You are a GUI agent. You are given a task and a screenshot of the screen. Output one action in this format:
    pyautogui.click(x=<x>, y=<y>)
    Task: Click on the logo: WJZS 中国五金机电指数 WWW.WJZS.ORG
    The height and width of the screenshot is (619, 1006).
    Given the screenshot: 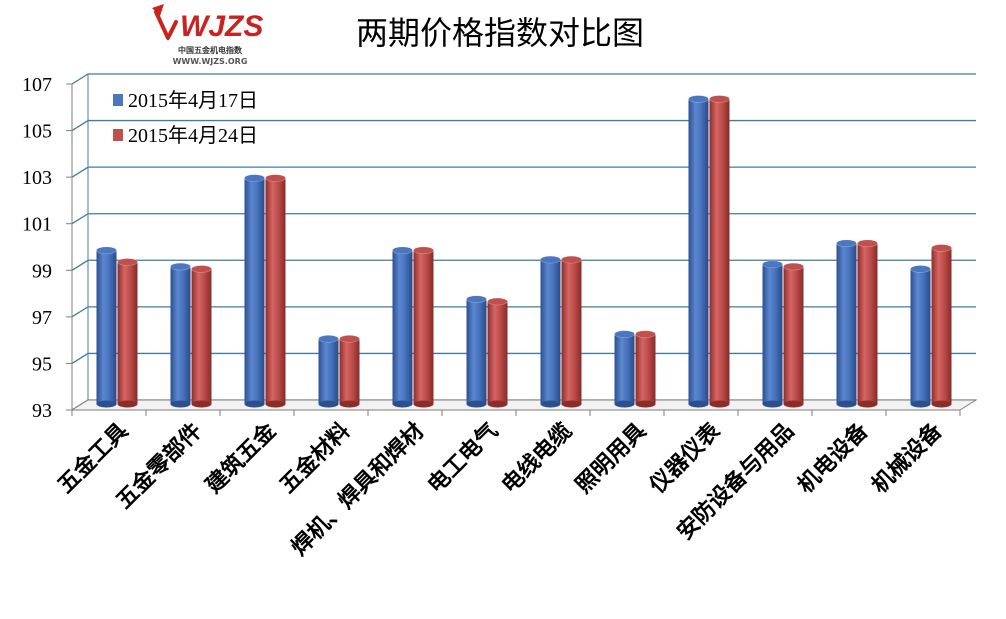 What is the action you would take?
    pyautogui.click(x=210, y=36)
    